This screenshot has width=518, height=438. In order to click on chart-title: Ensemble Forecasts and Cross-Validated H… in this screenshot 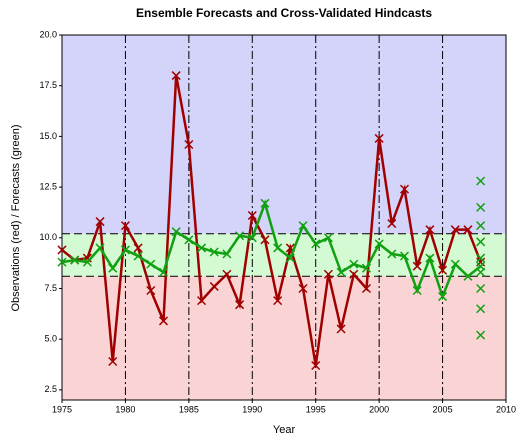, I will do `click(284, 13)`.